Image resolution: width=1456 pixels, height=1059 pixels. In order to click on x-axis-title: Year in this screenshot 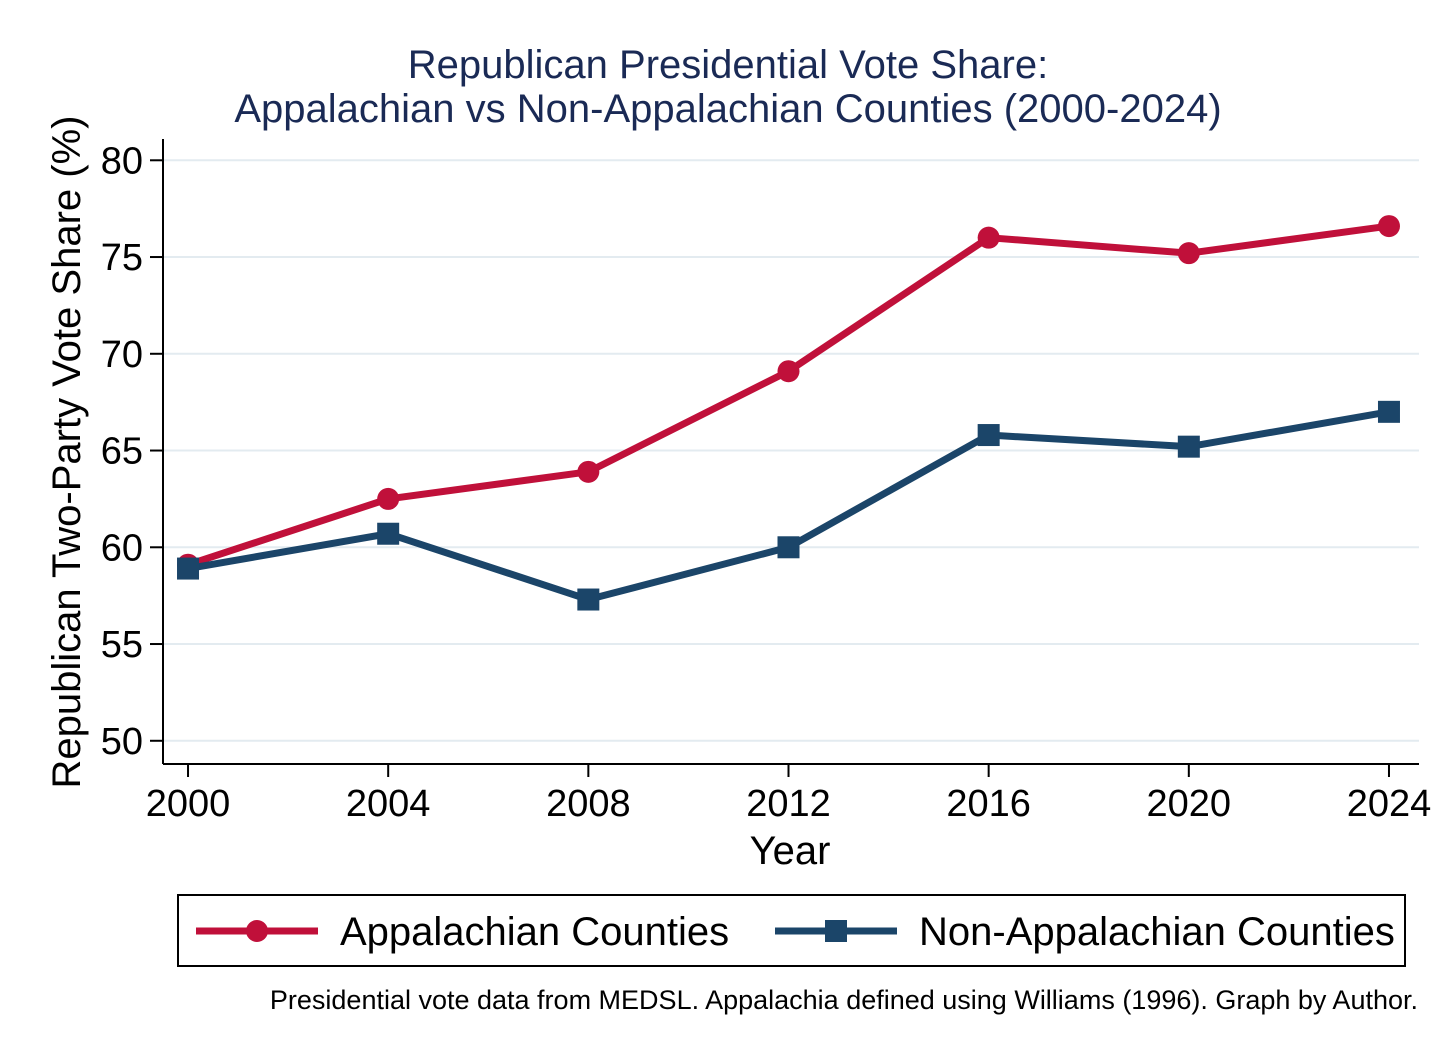, I will do `click(790, 851)`.